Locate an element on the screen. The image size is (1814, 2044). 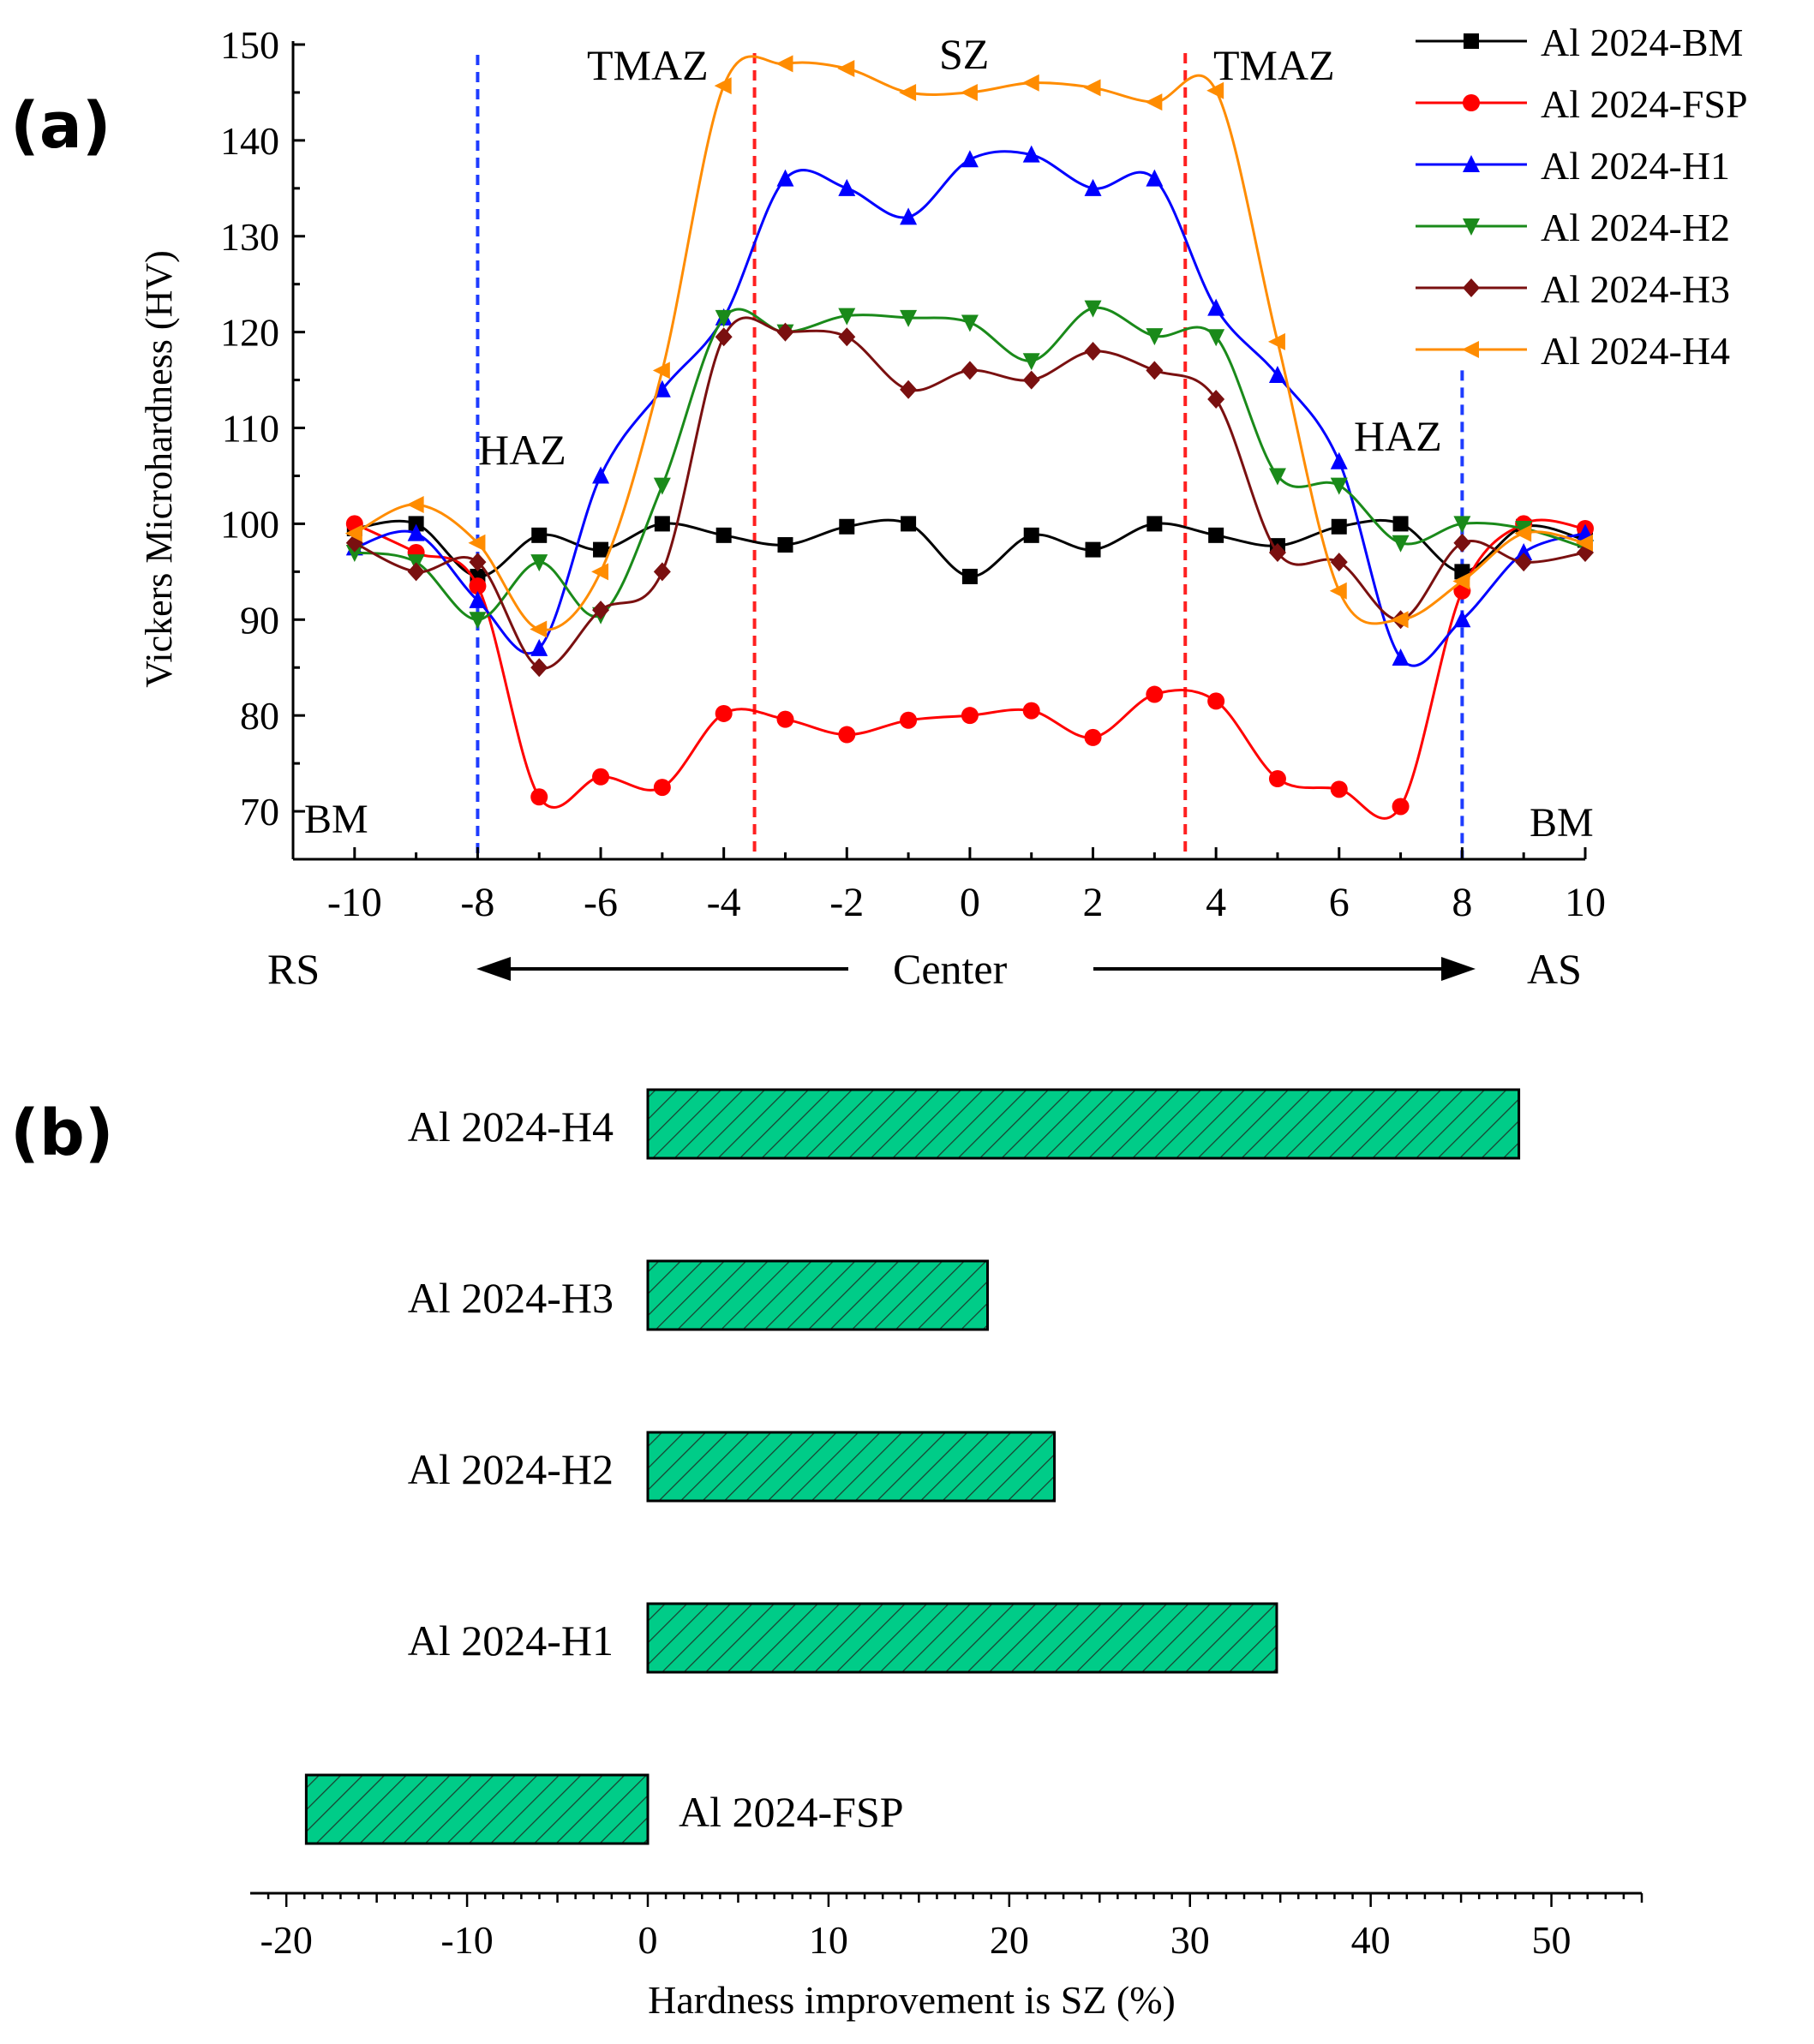
bar-al-2024-h3 is located at coordinates (818, 1295).